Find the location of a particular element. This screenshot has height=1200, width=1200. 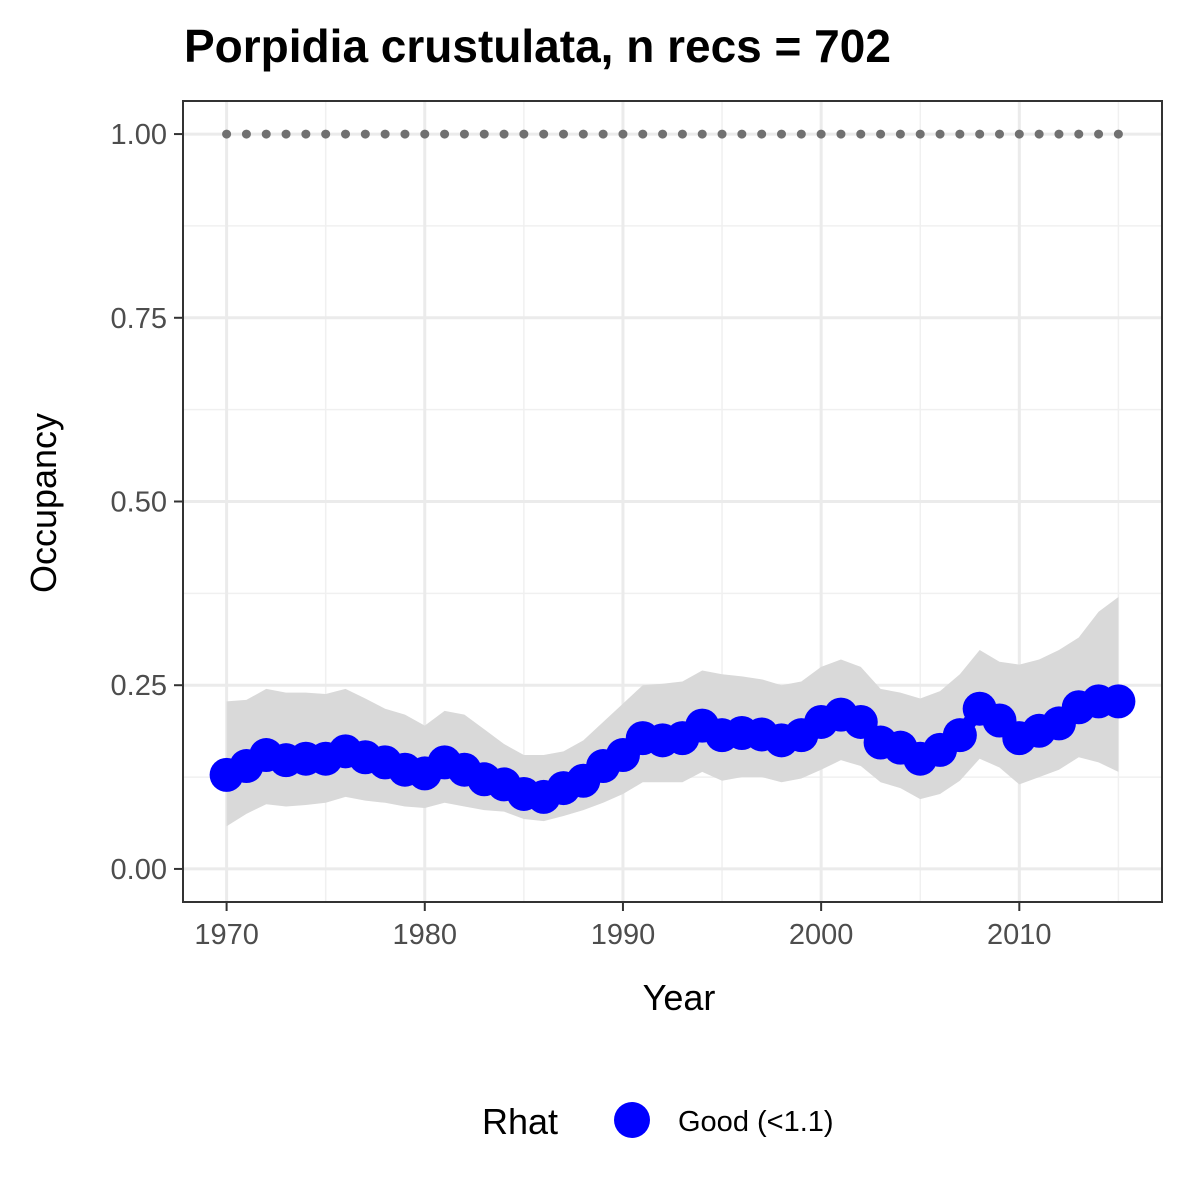

y-tick-label: 0.75 is located at coordinates (139, 319).